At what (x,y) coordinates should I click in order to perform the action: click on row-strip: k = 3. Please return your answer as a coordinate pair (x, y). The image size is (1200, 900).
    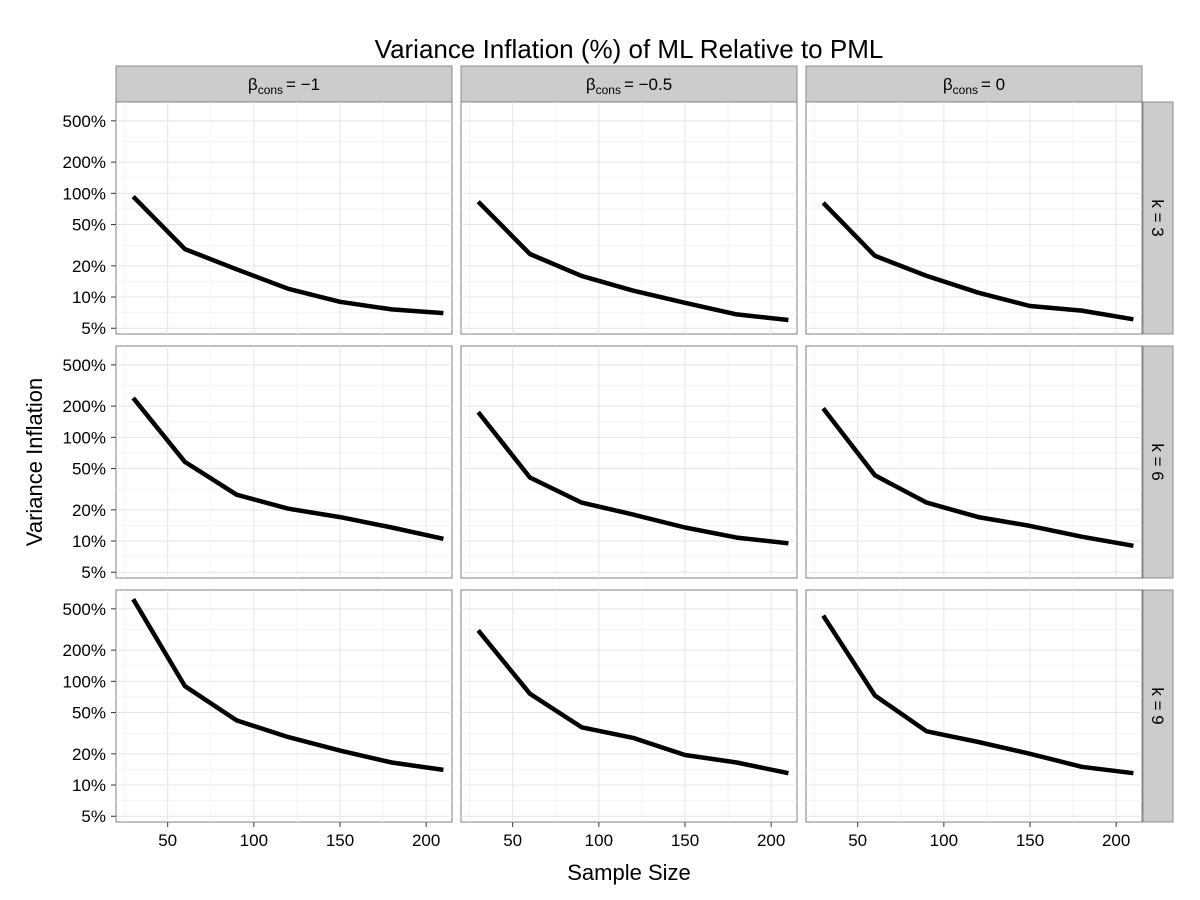
    Looking at the image, I should click on (1158, 218).